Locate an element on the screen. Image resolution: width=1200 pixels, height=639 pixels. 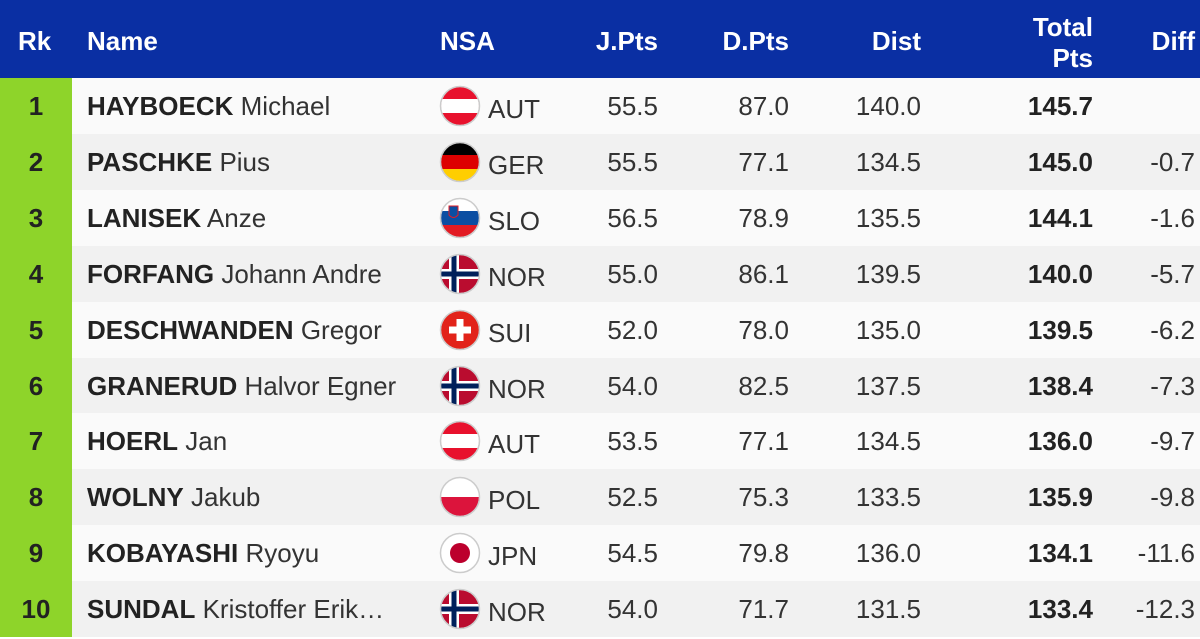
surname: DESCHWANDEN is located at coordinates (190, 329).